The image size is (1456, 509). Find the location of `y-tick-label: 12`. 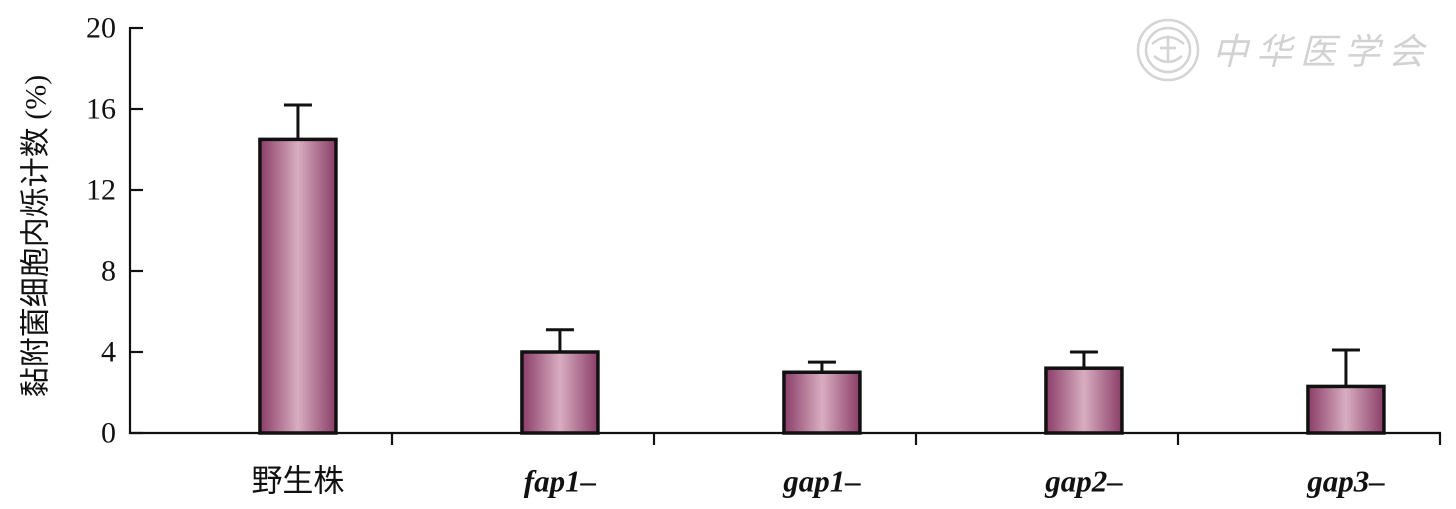

y-tick-label: 12 is located at coordinates (101, 190).